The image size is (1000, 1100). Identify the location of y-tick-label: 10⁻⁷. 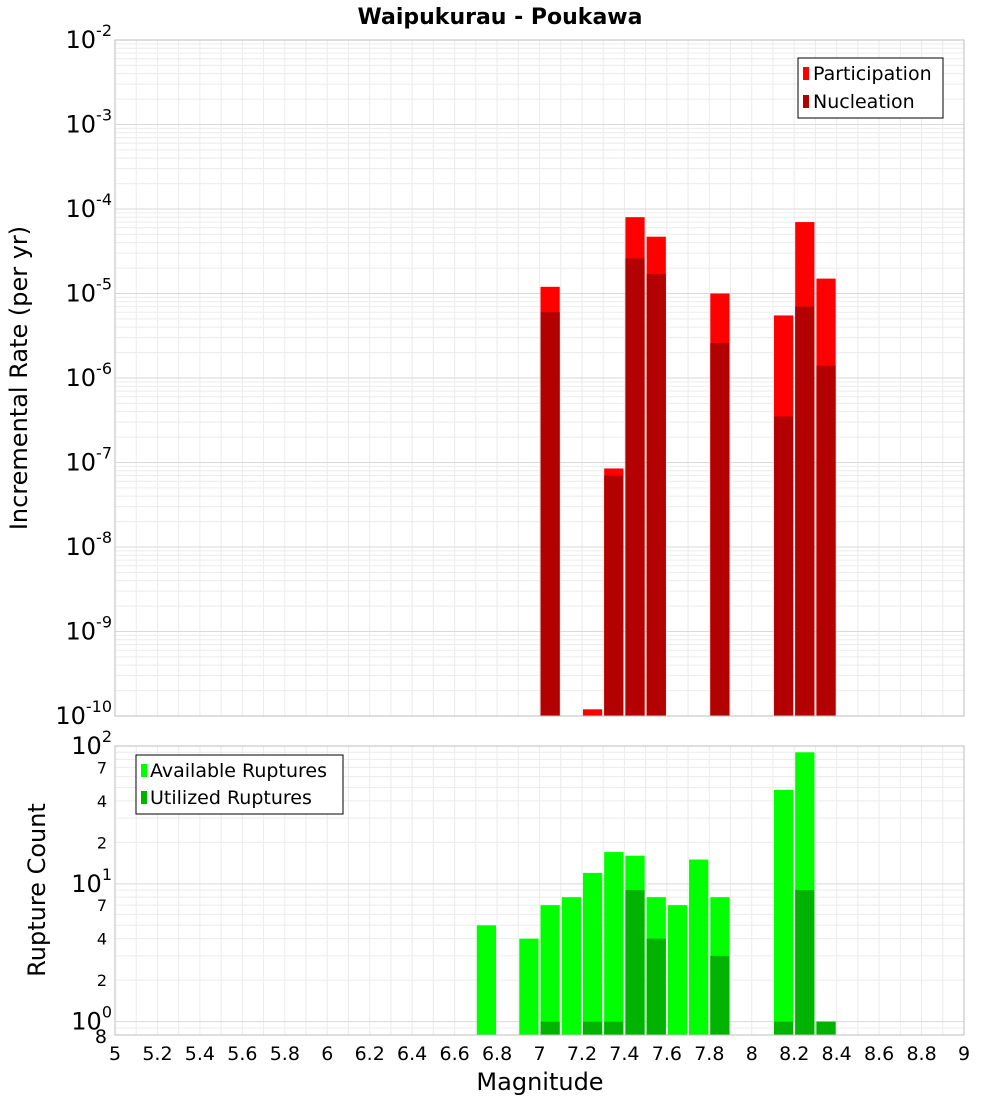
(89, 460).